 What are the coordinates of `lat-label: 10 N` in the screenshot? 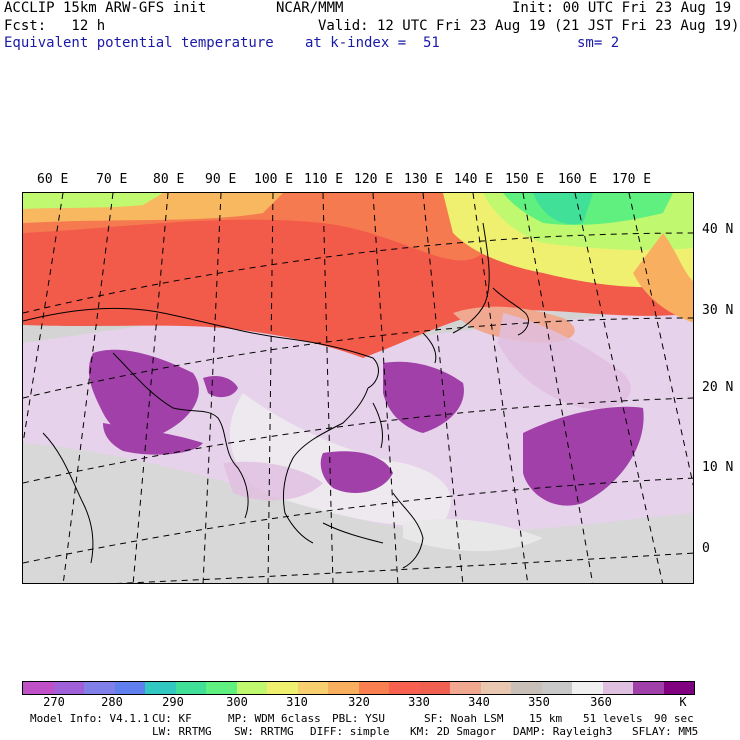 It's located at (718, 467).